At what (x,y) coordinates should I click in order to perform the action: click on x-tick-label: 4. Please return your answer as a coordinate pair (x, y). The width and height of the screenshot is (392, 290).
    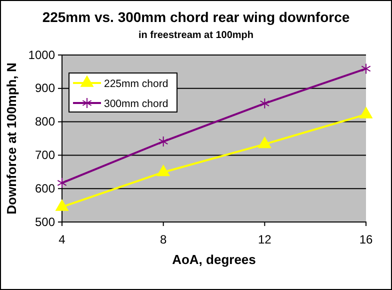
    Looking at the image, I should click on (62, 239).